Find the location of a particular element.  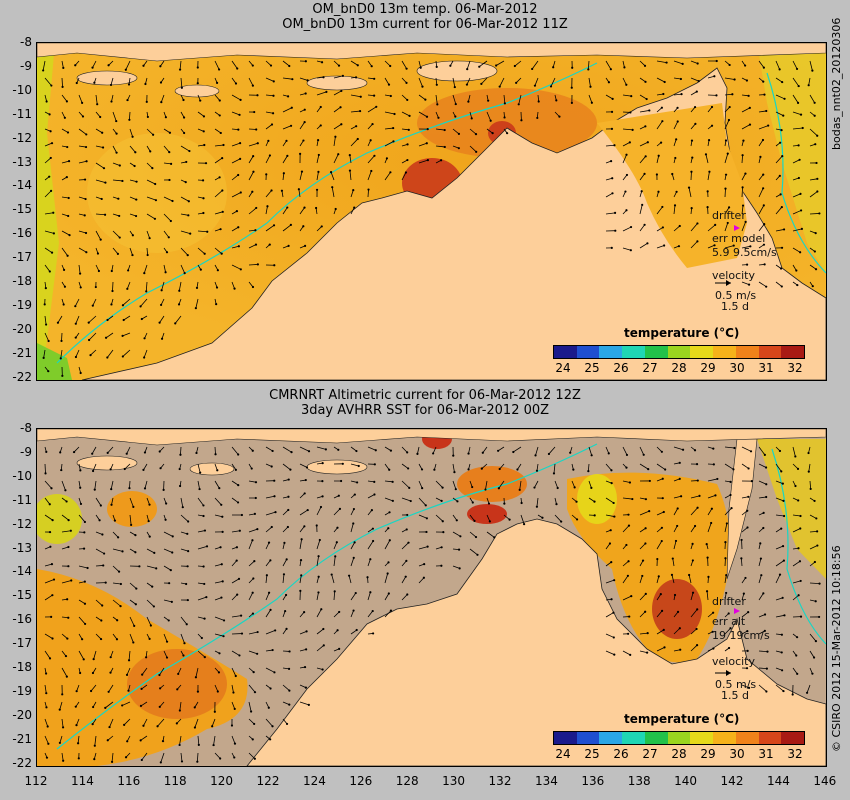

top-drifter-marker is located at coordinates (737, 228).